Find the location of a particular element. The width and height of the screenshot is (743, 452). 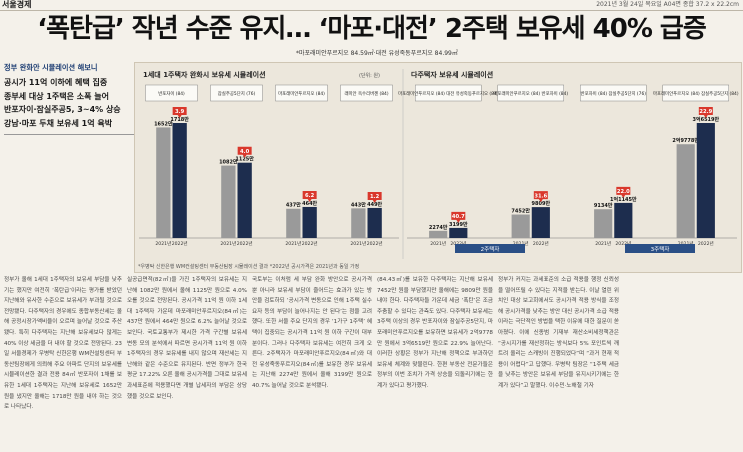

growth-label: 6.2 is located at coordinates (310, 196).